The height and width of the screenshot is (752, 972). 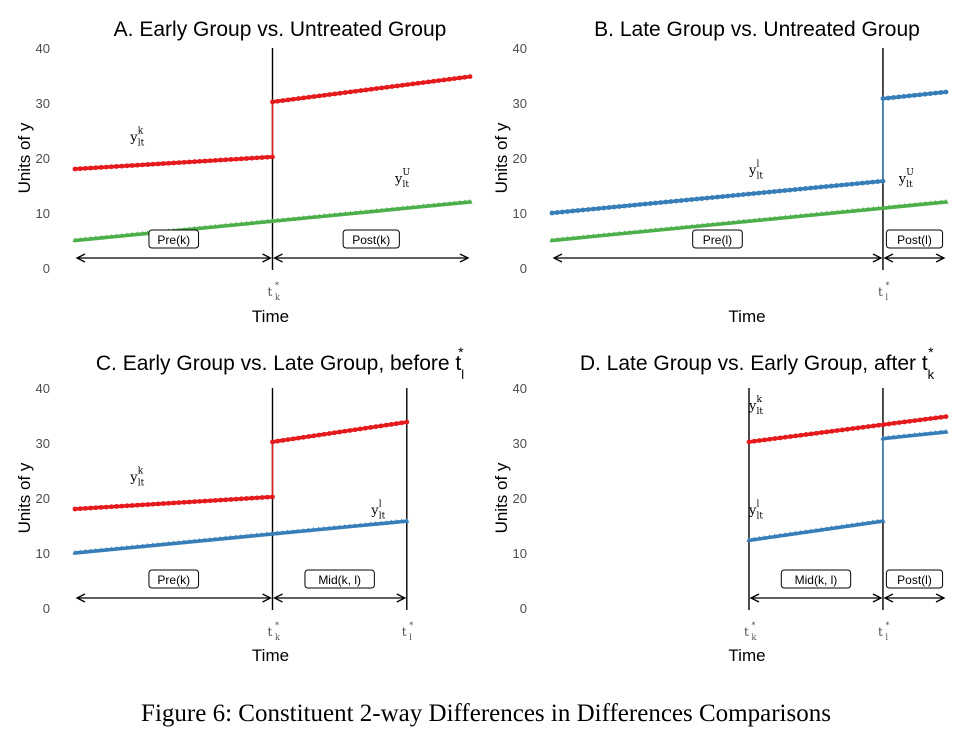 What do you see at coordinates (746, 632) in the screenshot?
I see `panel-d-event-label-0-base: t` at bounding box center [746, 632].